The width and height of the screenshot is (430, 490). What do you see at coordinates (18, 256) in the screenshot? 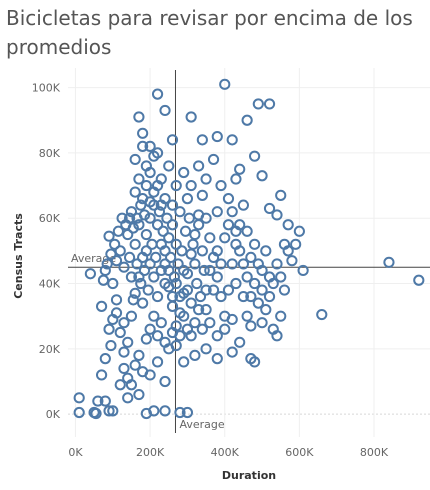
I see `y-axis-title: Census Tracts` at bounding box center [18, 256].